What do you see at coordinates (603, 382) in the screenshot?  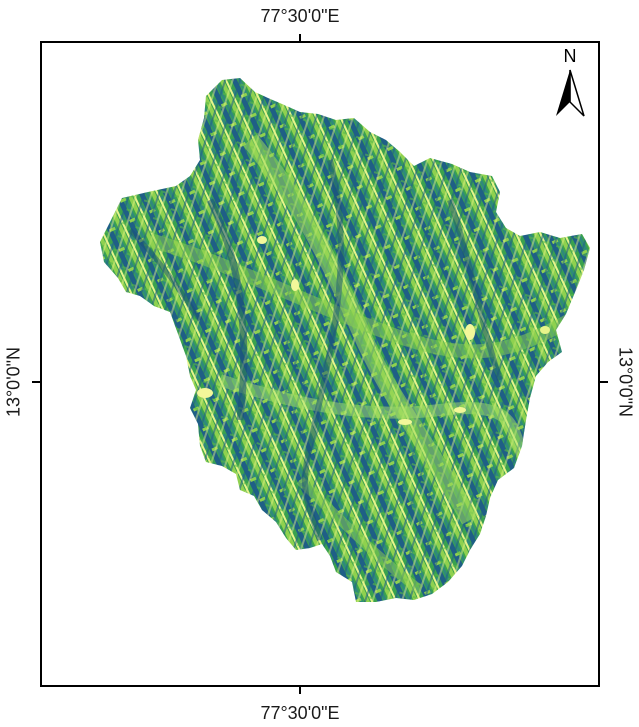 I see `right-tick` at bounding box center [603, 382].